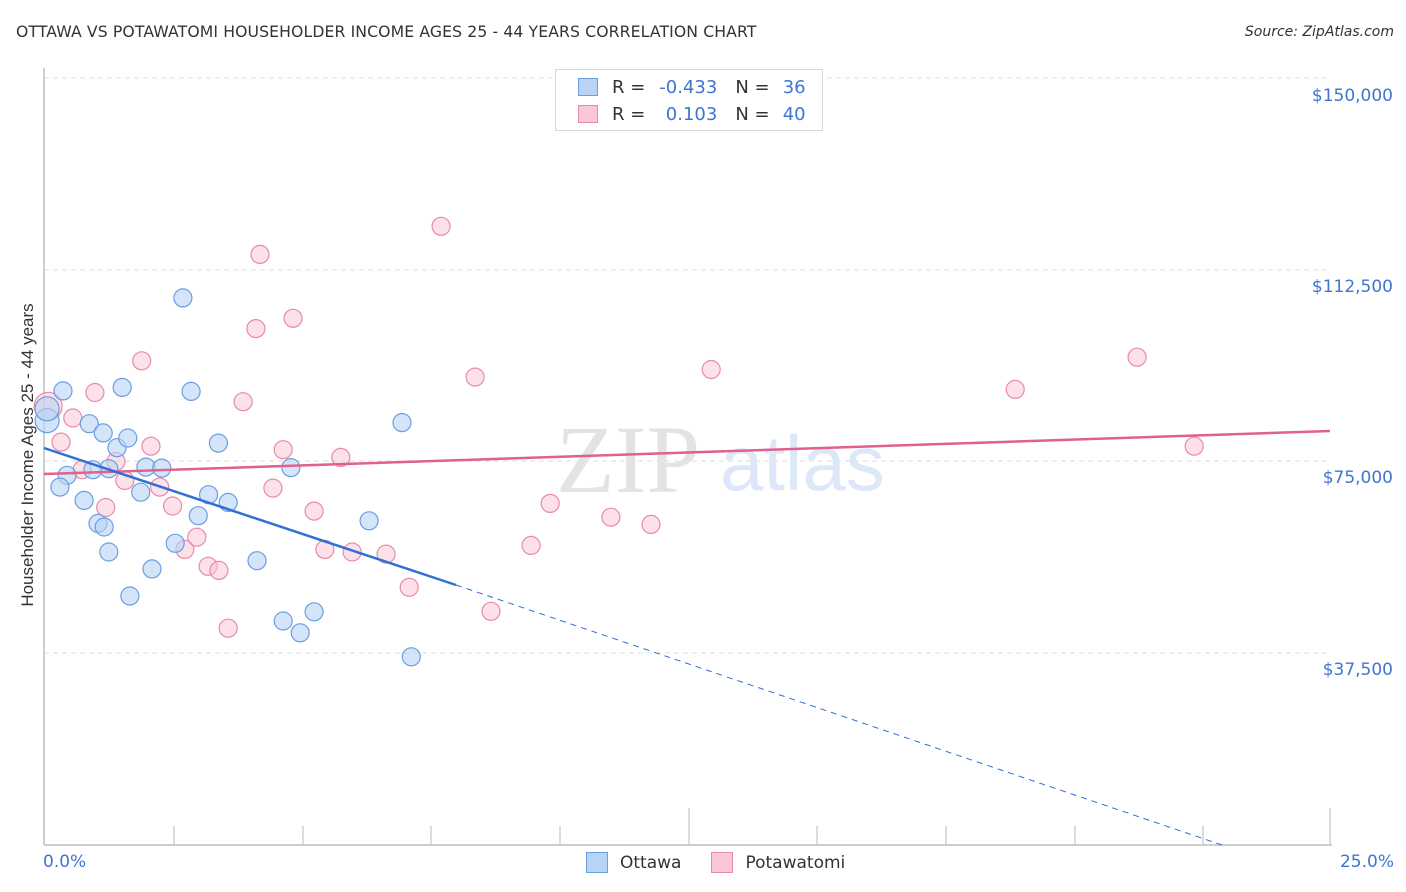 The width and height of the screenshot is (1406, 892). What do you see at coordinates (27, 455) in the screenshot?
I see `y-axis-label: Householder Income Ages 25 - 44 years` at bounding box center [27, 455].